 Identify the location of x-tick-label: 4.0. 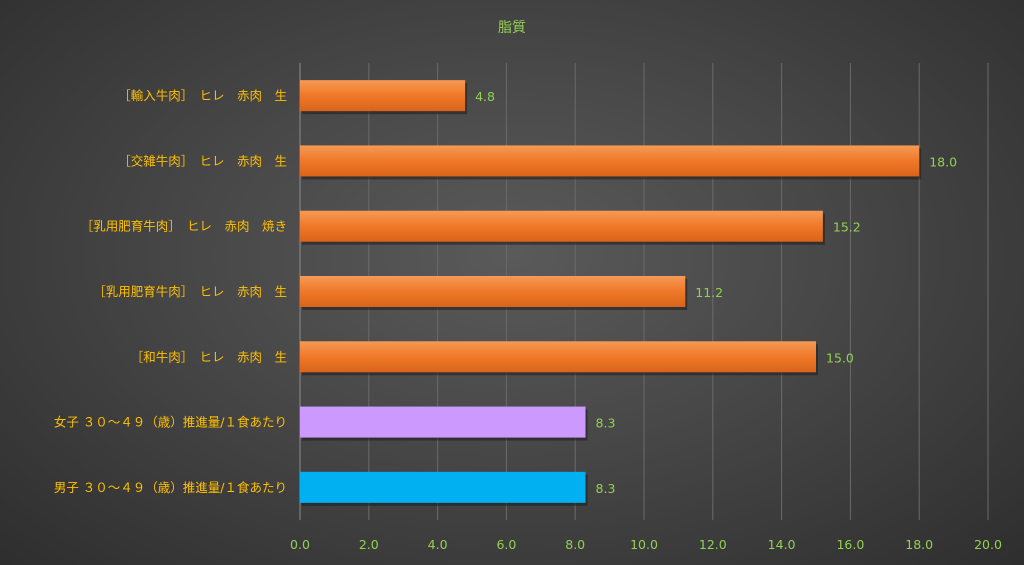
(438, 544).